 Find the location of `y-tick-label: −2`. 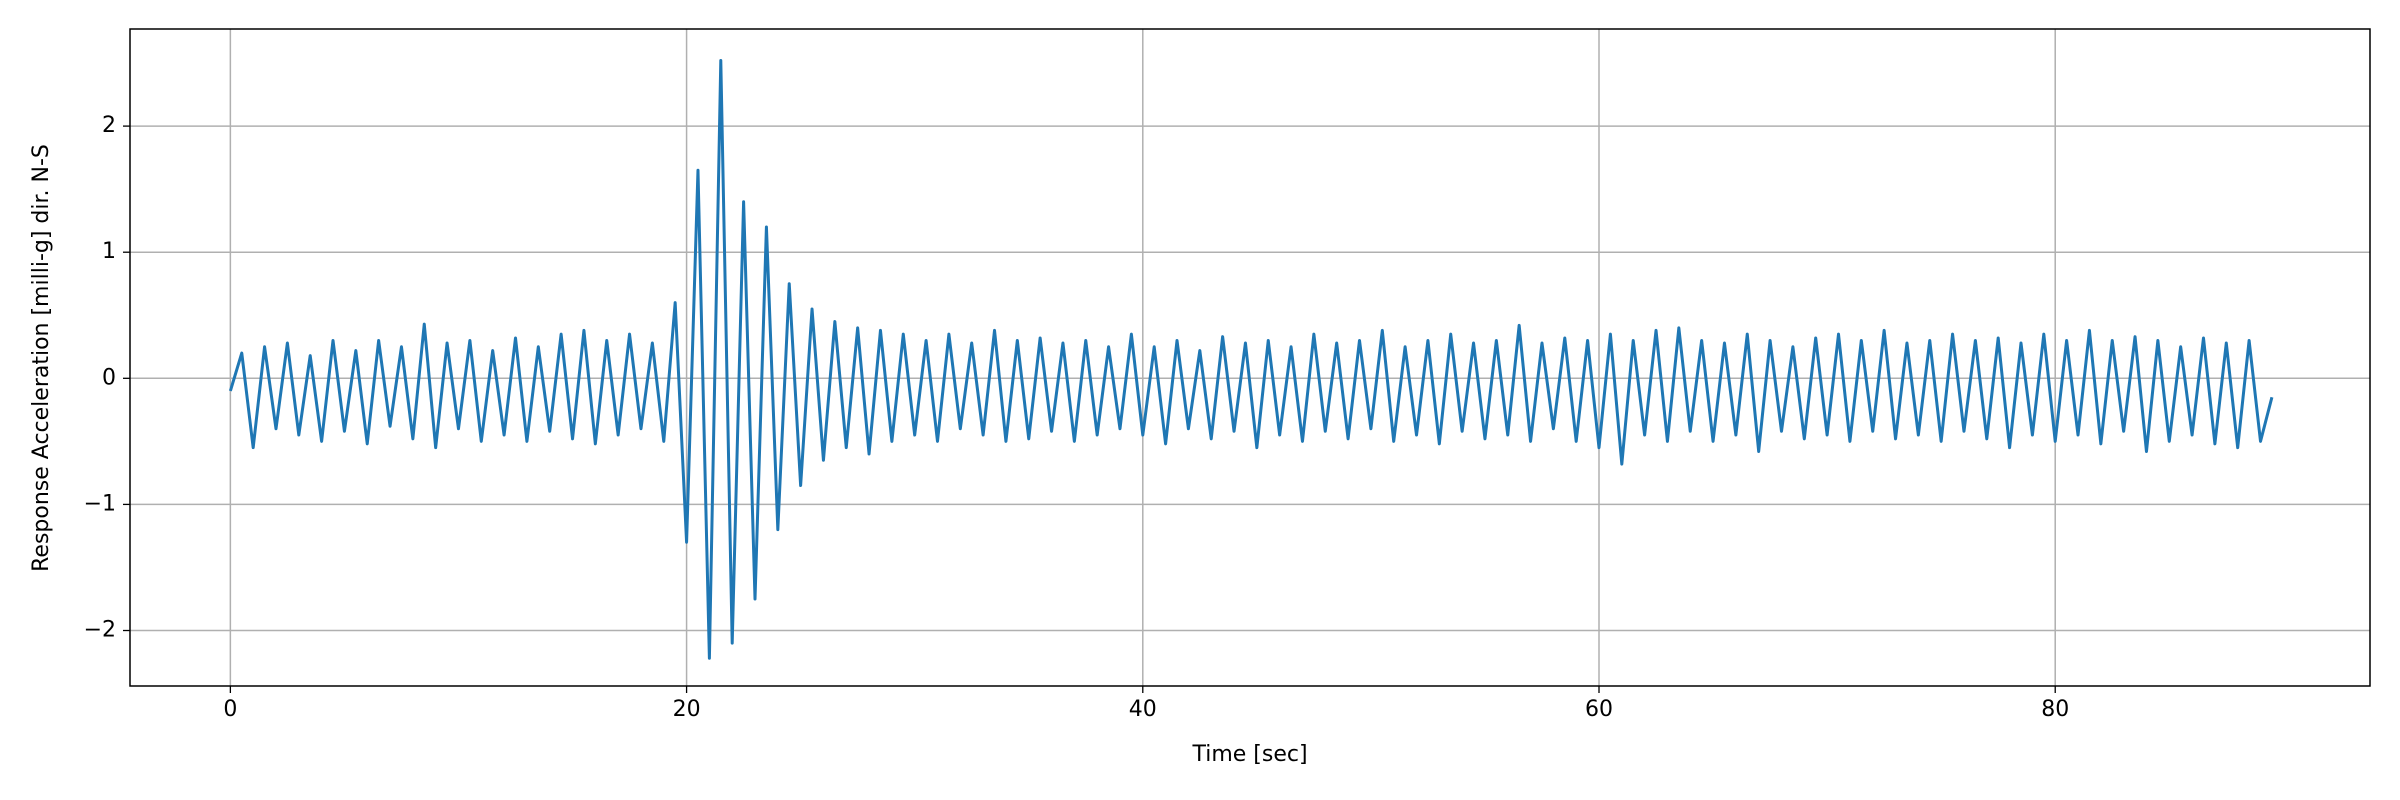

y-tick-label: −2 is located at coordinates (100, 630).